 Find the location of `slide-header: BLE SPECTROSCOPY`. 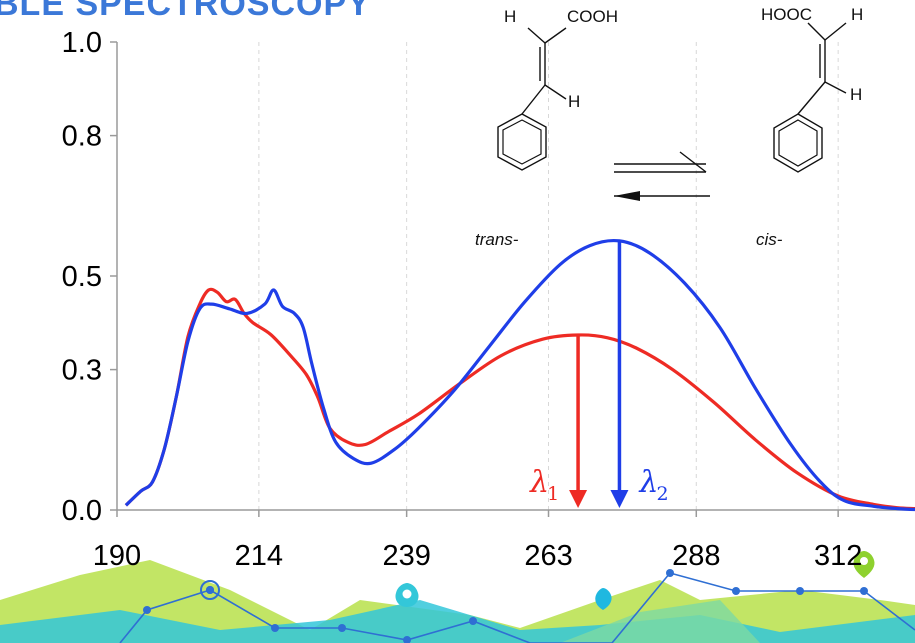

slide-header: BLE SPECTROSCOPY is located at coordinates (185, 11).